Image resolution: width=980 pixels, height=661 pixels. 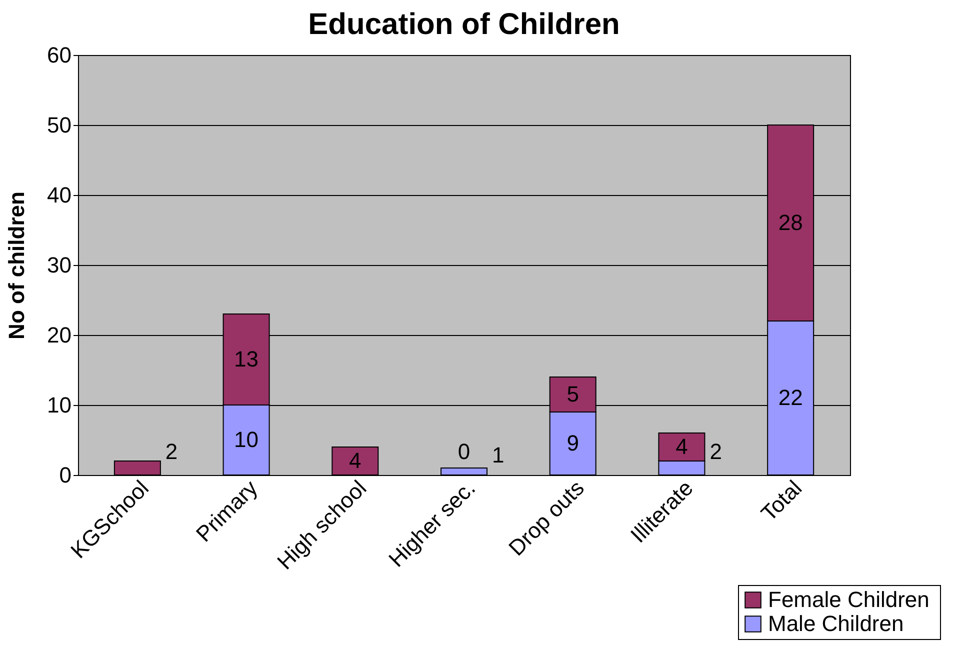 What do you see at coordinates (59, 195) in the screenshot?
I see `y-tick-label: 40` at bounding box center [59, 195].